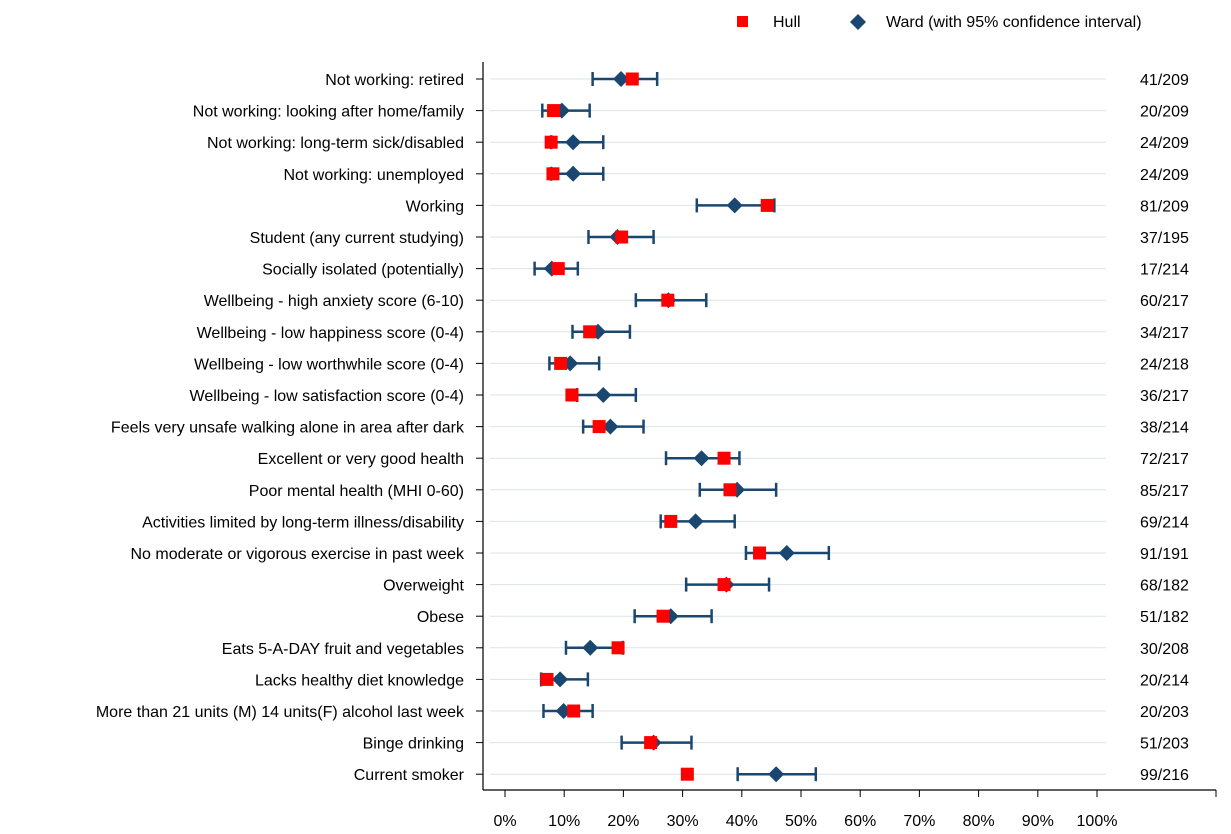 This screenshot has width=1231, height=834. What do you see at coordinates (1164, 238) in the screenshot?
I see `count-label: 37/195` at bounding box center [1164, 238].